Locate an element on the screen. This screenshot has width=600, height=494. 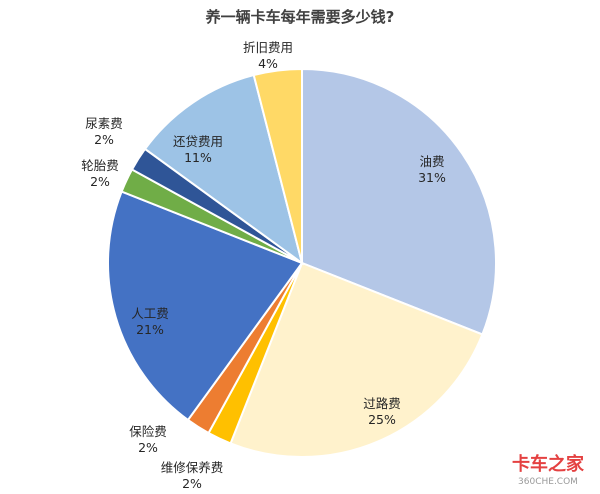
chart-title: 养一辆卡车每年需要多少钱? is located at coordinates (300, 17).